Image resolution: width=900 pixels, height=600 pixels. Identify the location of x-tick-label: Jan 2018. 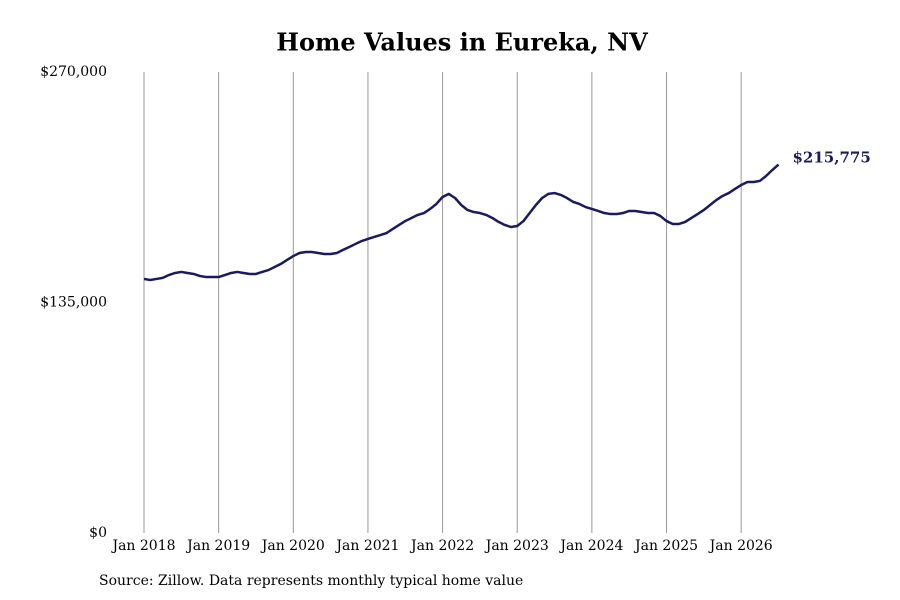
(142, 546).